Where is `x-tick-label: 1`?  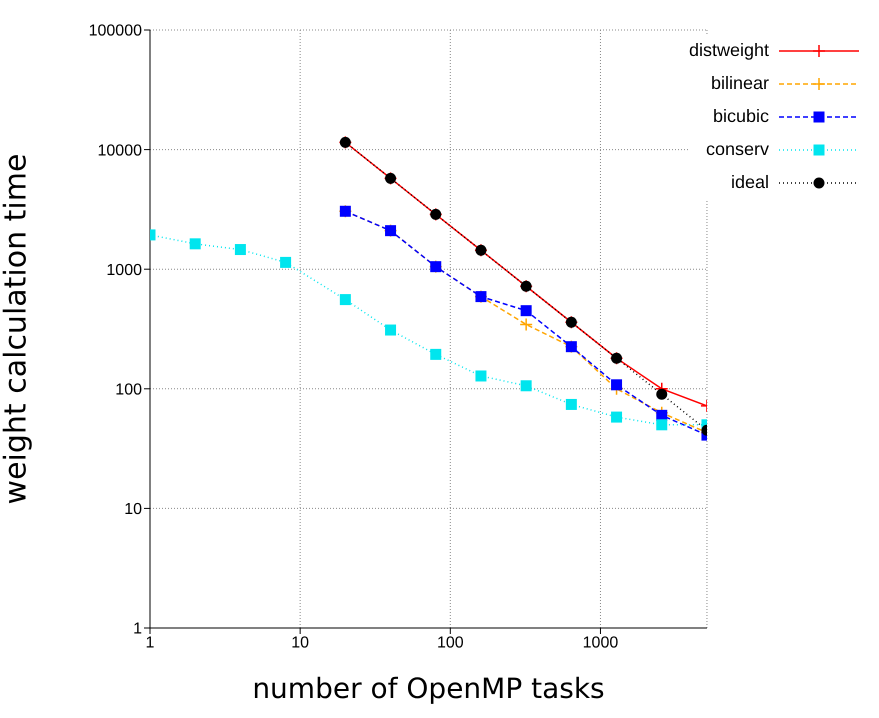 x-tick-label: 1 is located at coordinates (150, 643).